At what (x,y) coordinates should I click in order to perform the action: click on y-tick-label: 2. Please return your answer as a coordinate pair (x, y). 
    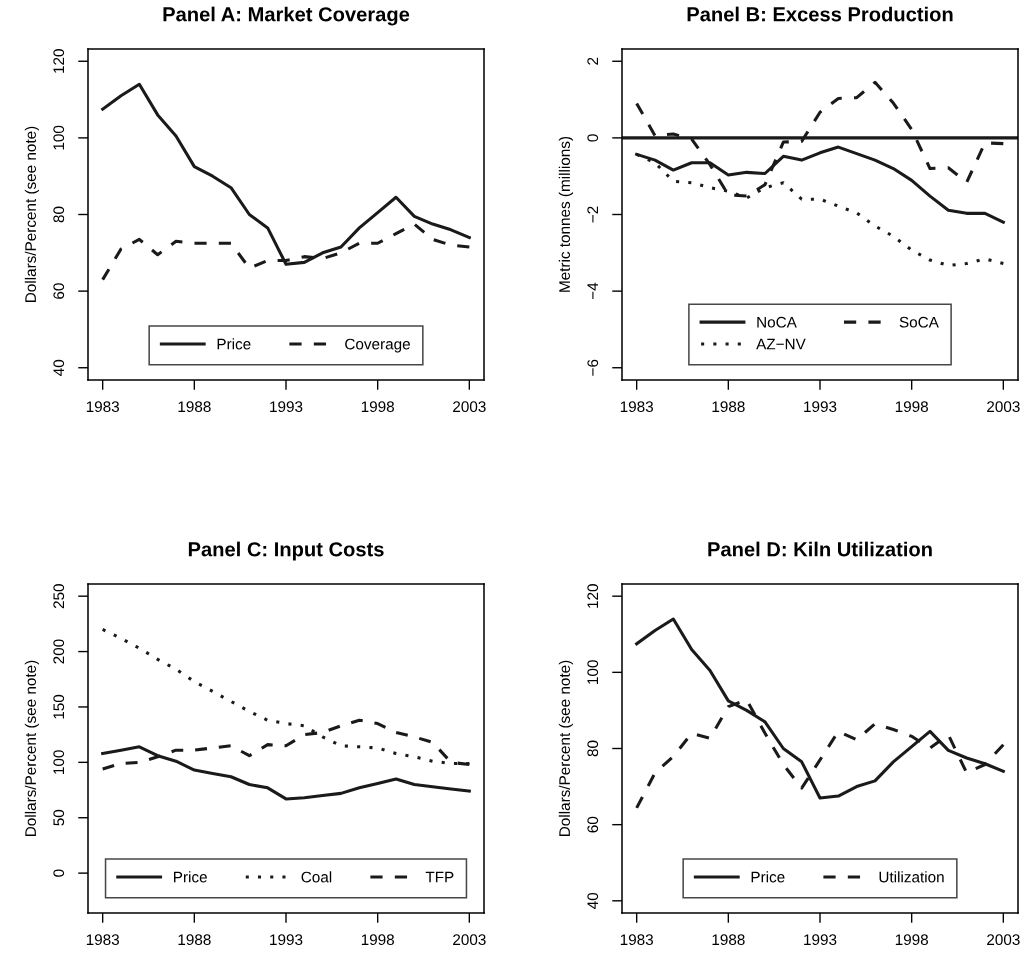
    Looking at the image, I should click on (592, 61).